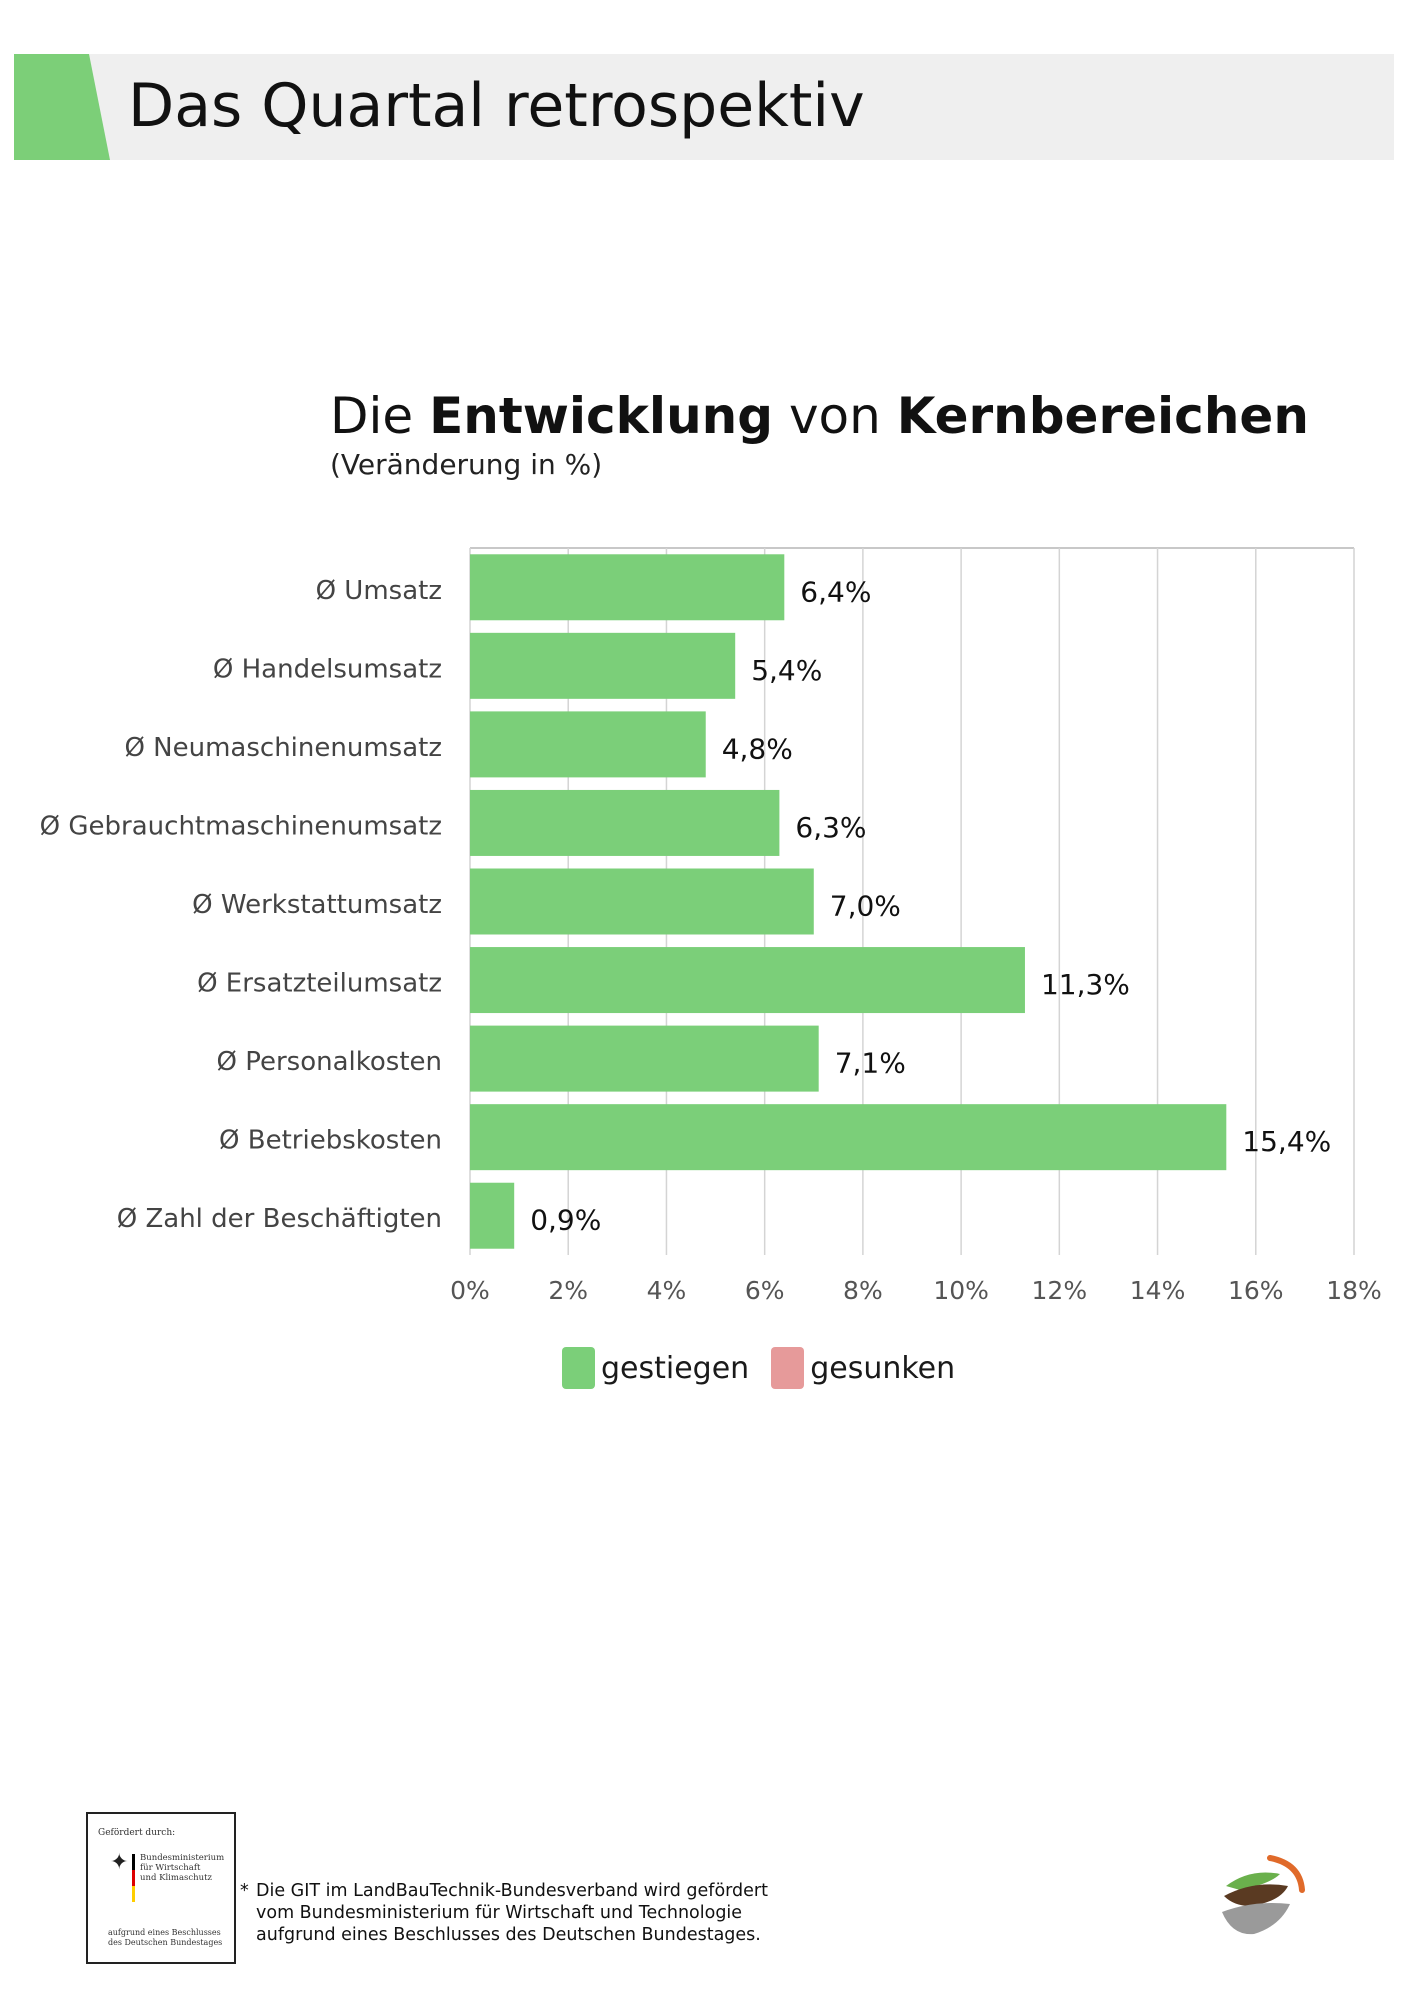  I want to click on category-label: Ø Zahl der Beschäftigten, so click(279, 1219).